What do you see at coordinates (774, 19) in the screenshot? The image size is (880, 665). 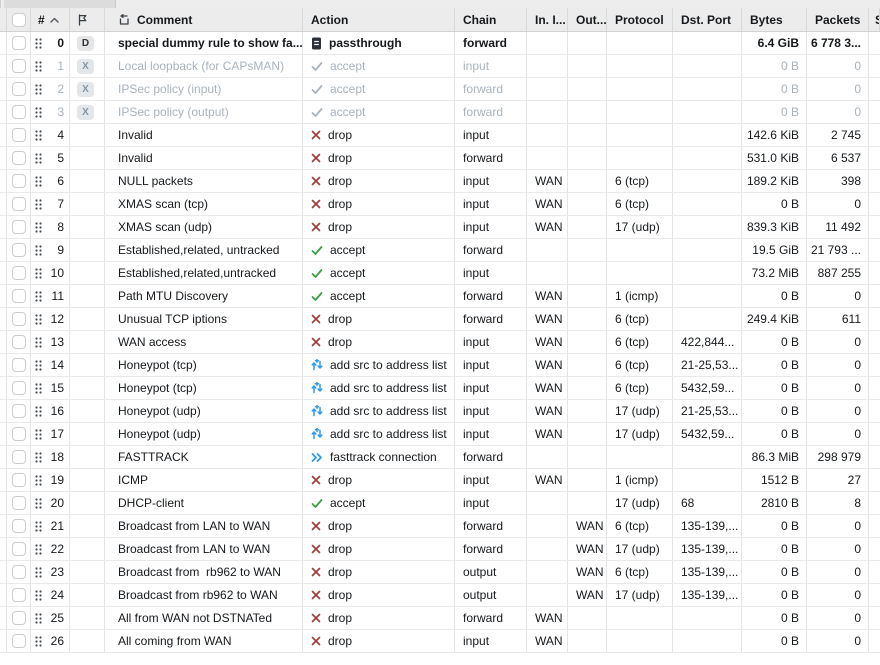 I see `col-header-bytes: Bytes` at bounding box center [774, 19].